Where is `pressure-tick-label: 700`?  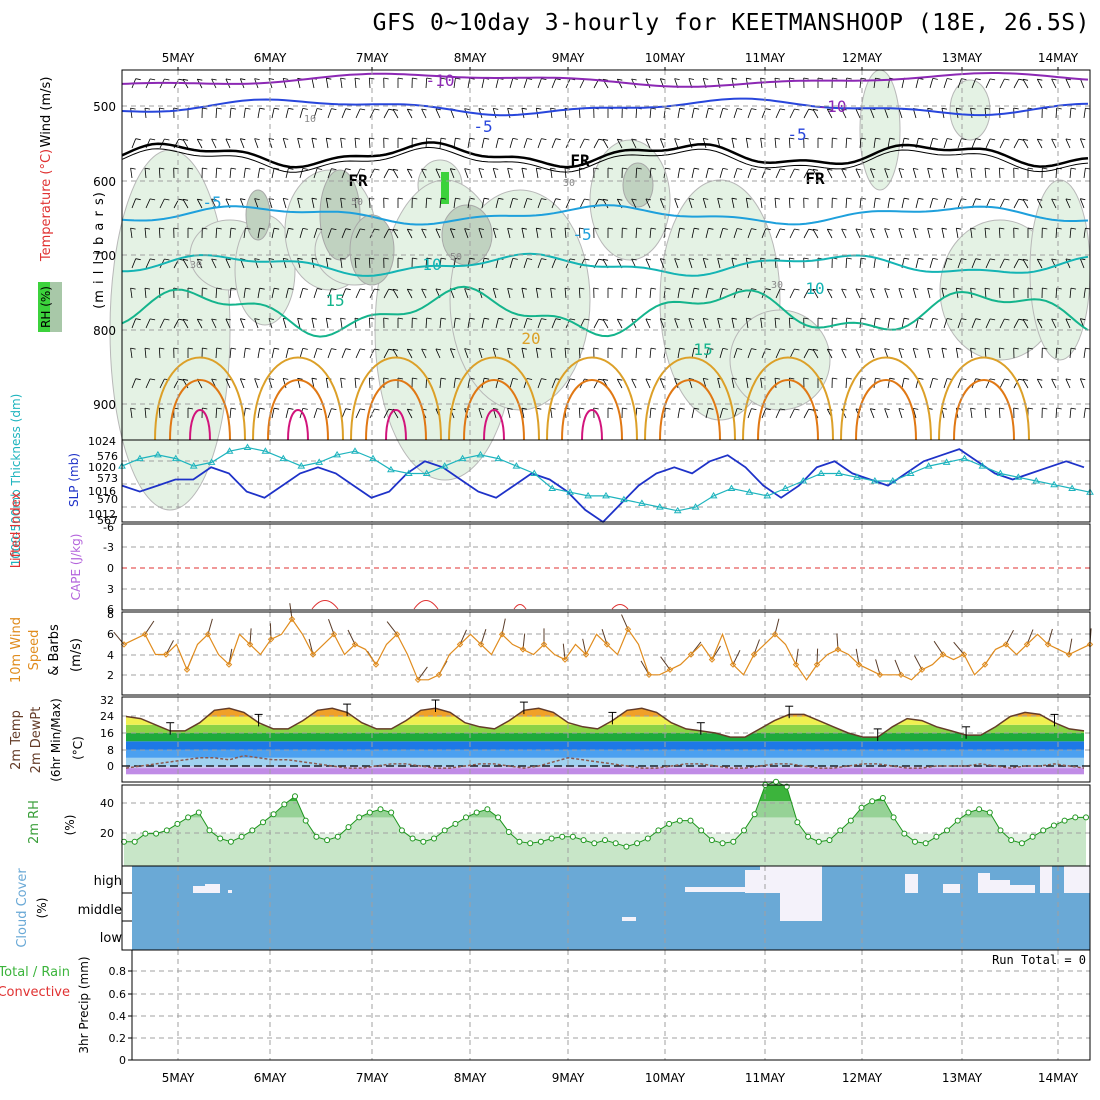 pressure-tick-label: 700 is located at coordinates (104, 256).